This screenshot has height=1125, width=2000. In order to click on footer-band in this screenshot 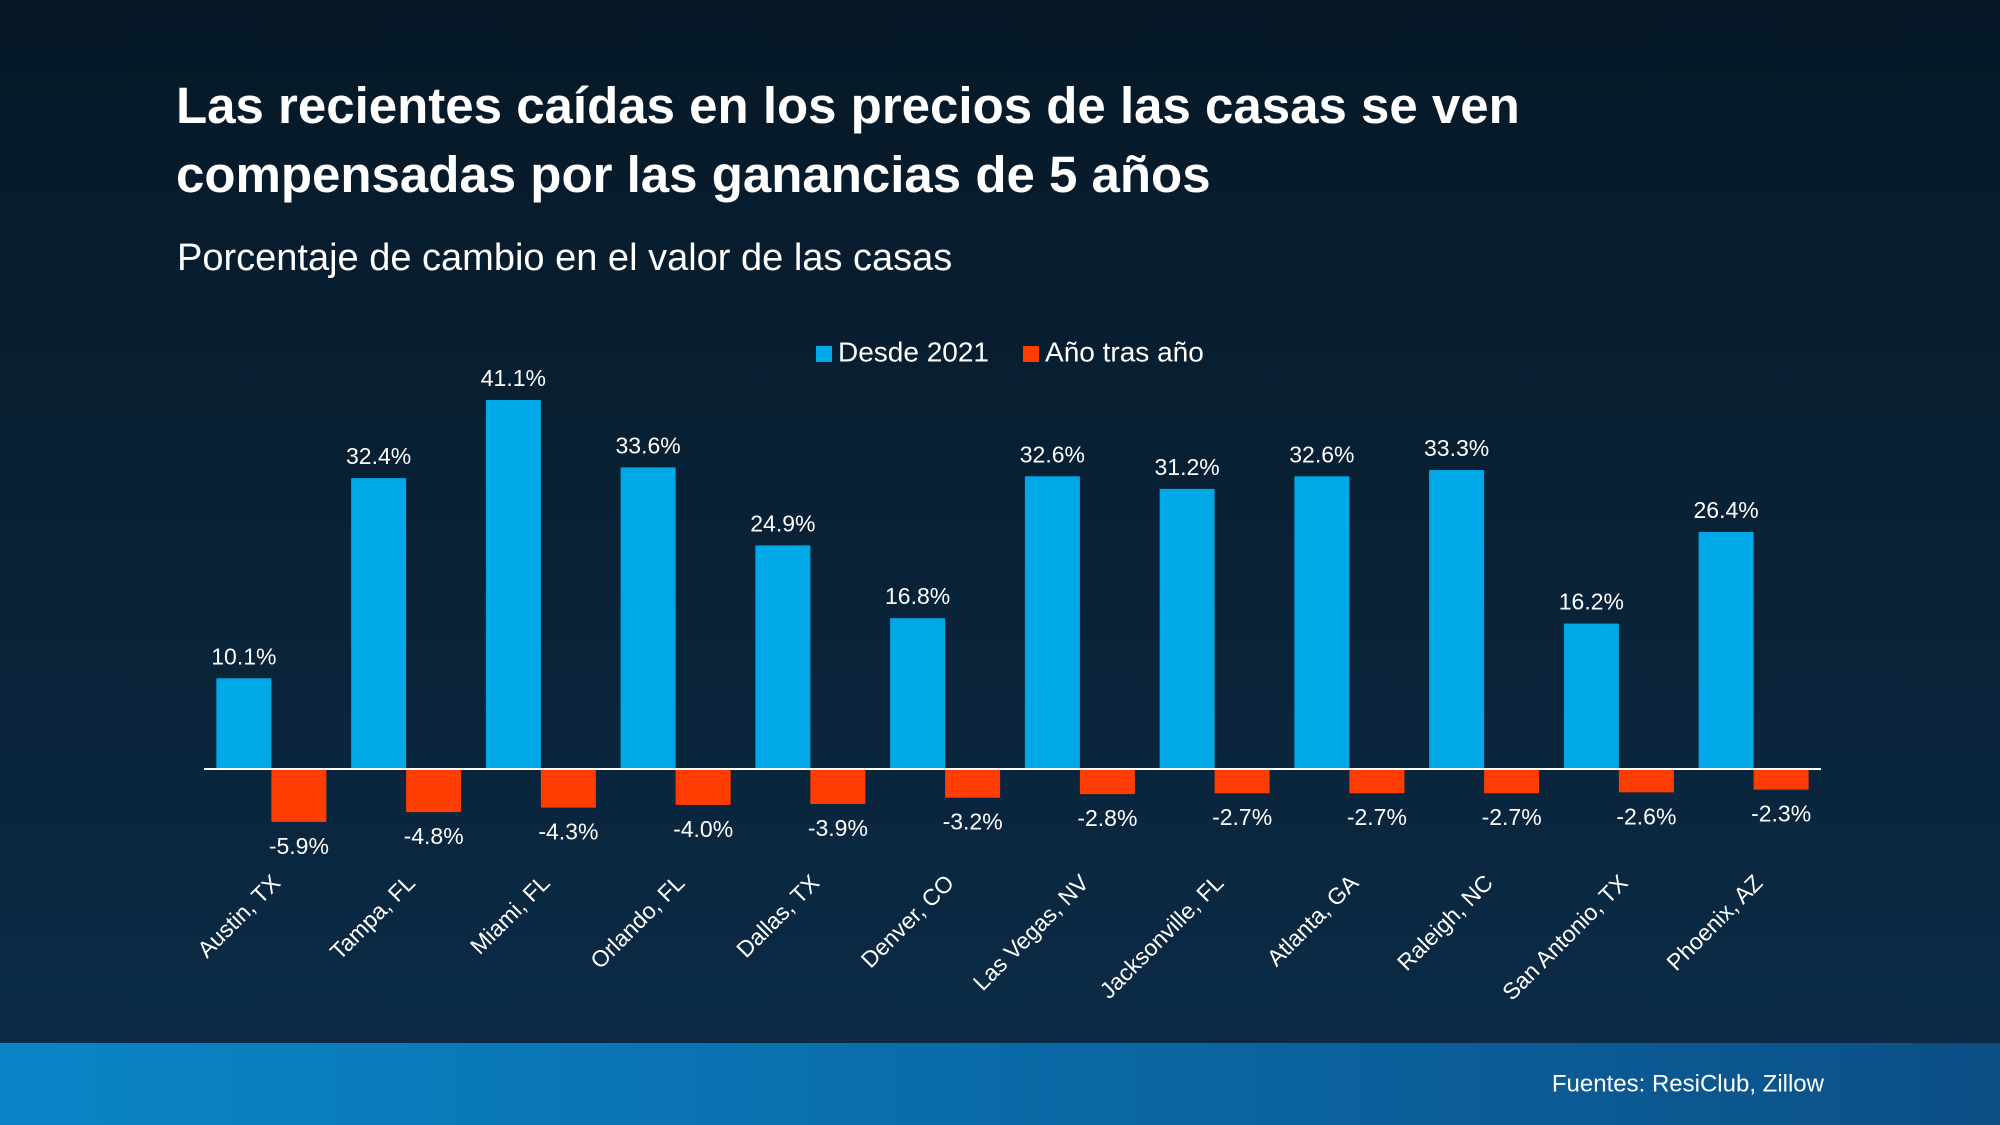, I will do `click(1000, 1084)`.